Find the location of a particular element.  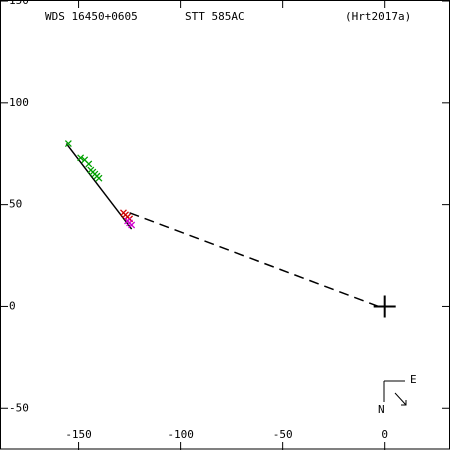

compass-arrow is located at coordinates (400, 399).